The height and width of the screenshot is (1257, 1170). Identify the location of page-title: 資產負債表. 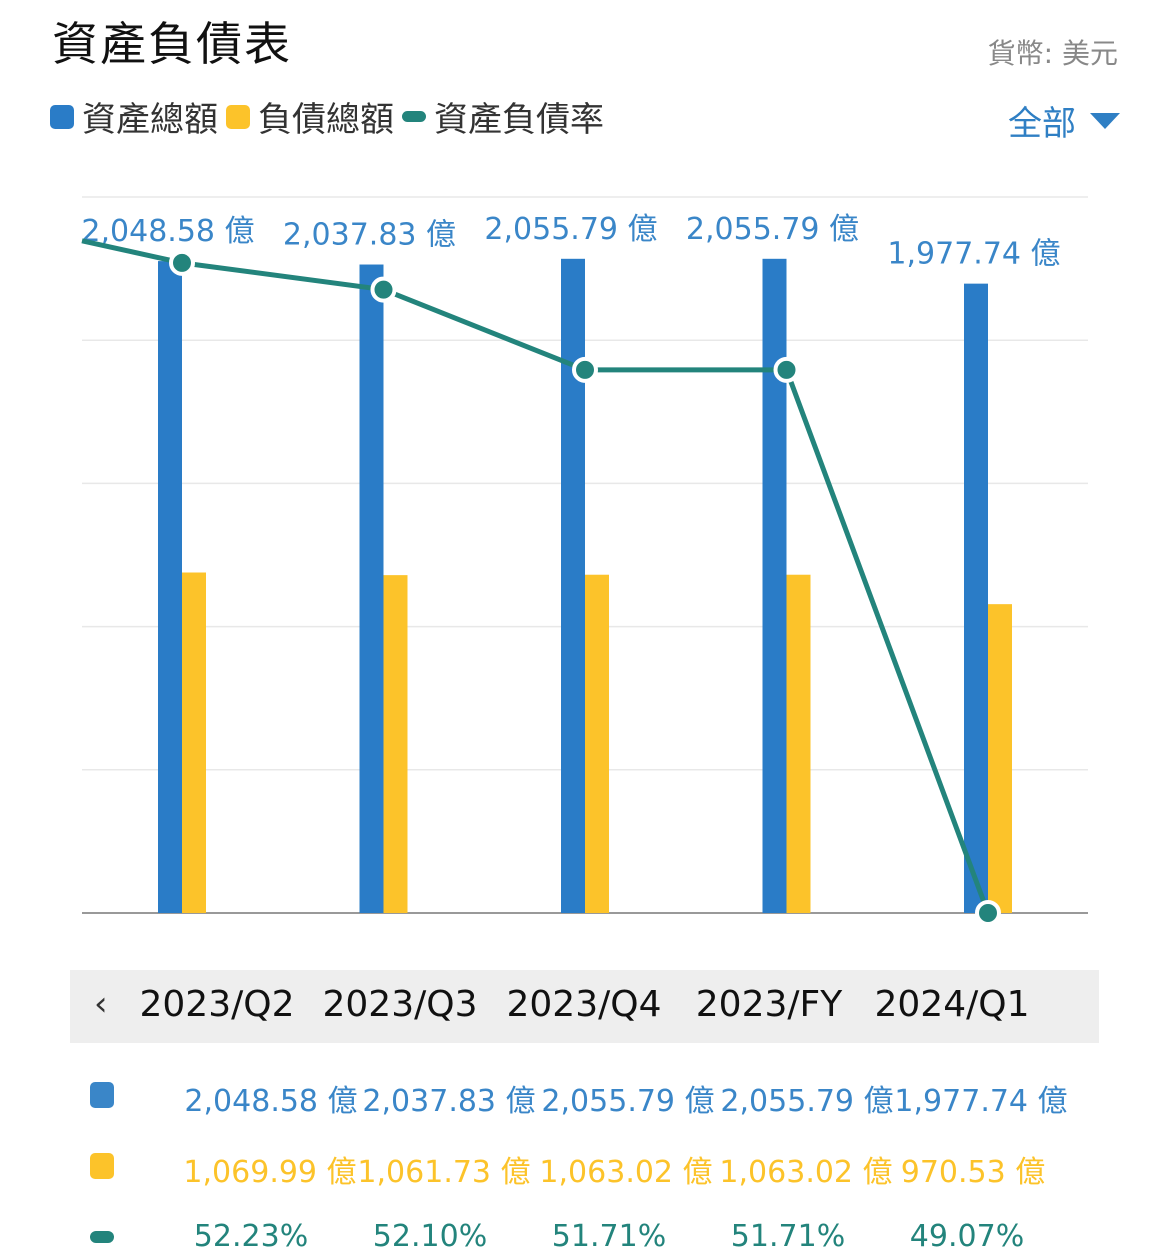
(172, 44).